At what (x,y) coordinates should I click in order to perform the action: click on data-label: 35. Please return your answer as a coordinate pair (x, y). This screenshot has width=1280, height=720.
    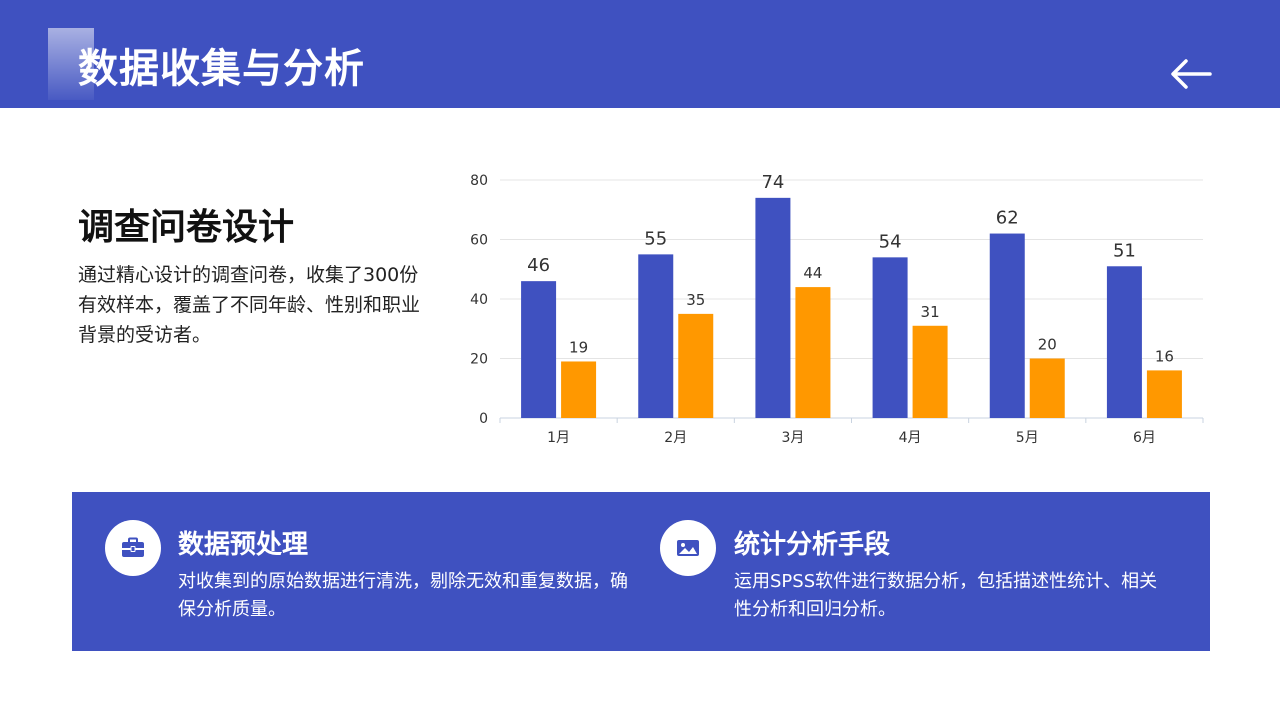
    Looking at the image, I should click on (695, 300).